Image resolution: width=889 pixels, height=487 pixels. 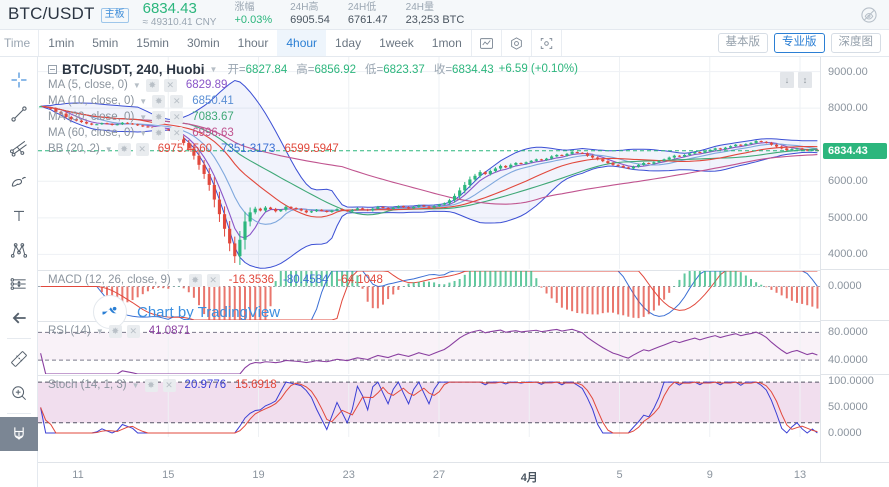 I want to click on view-mode-buttons: 基本版 专业版 深度图, so click(x=803, y=43).